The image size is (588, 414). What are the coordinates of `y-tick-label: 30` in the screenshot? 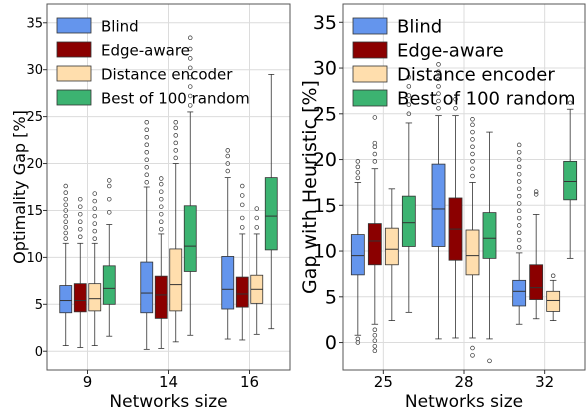 It's located at (325, 69).